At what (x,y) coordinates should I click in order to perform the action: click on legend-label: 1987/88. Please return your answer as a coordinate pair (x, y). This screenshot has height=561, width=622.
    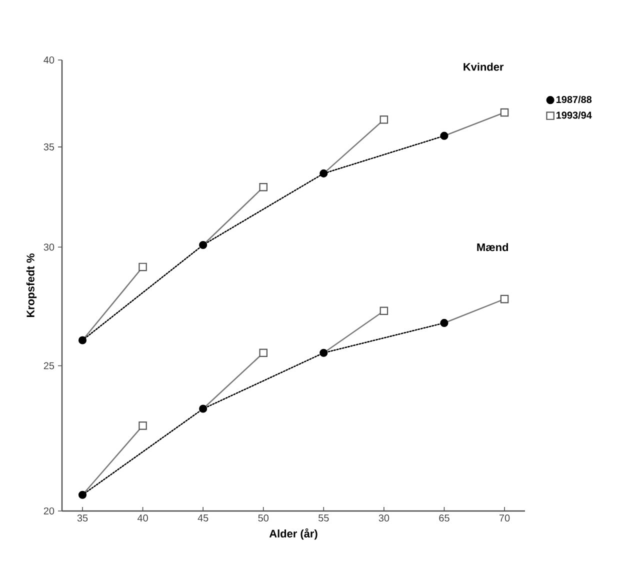
    Looking at the image, I should click on (574, 100).